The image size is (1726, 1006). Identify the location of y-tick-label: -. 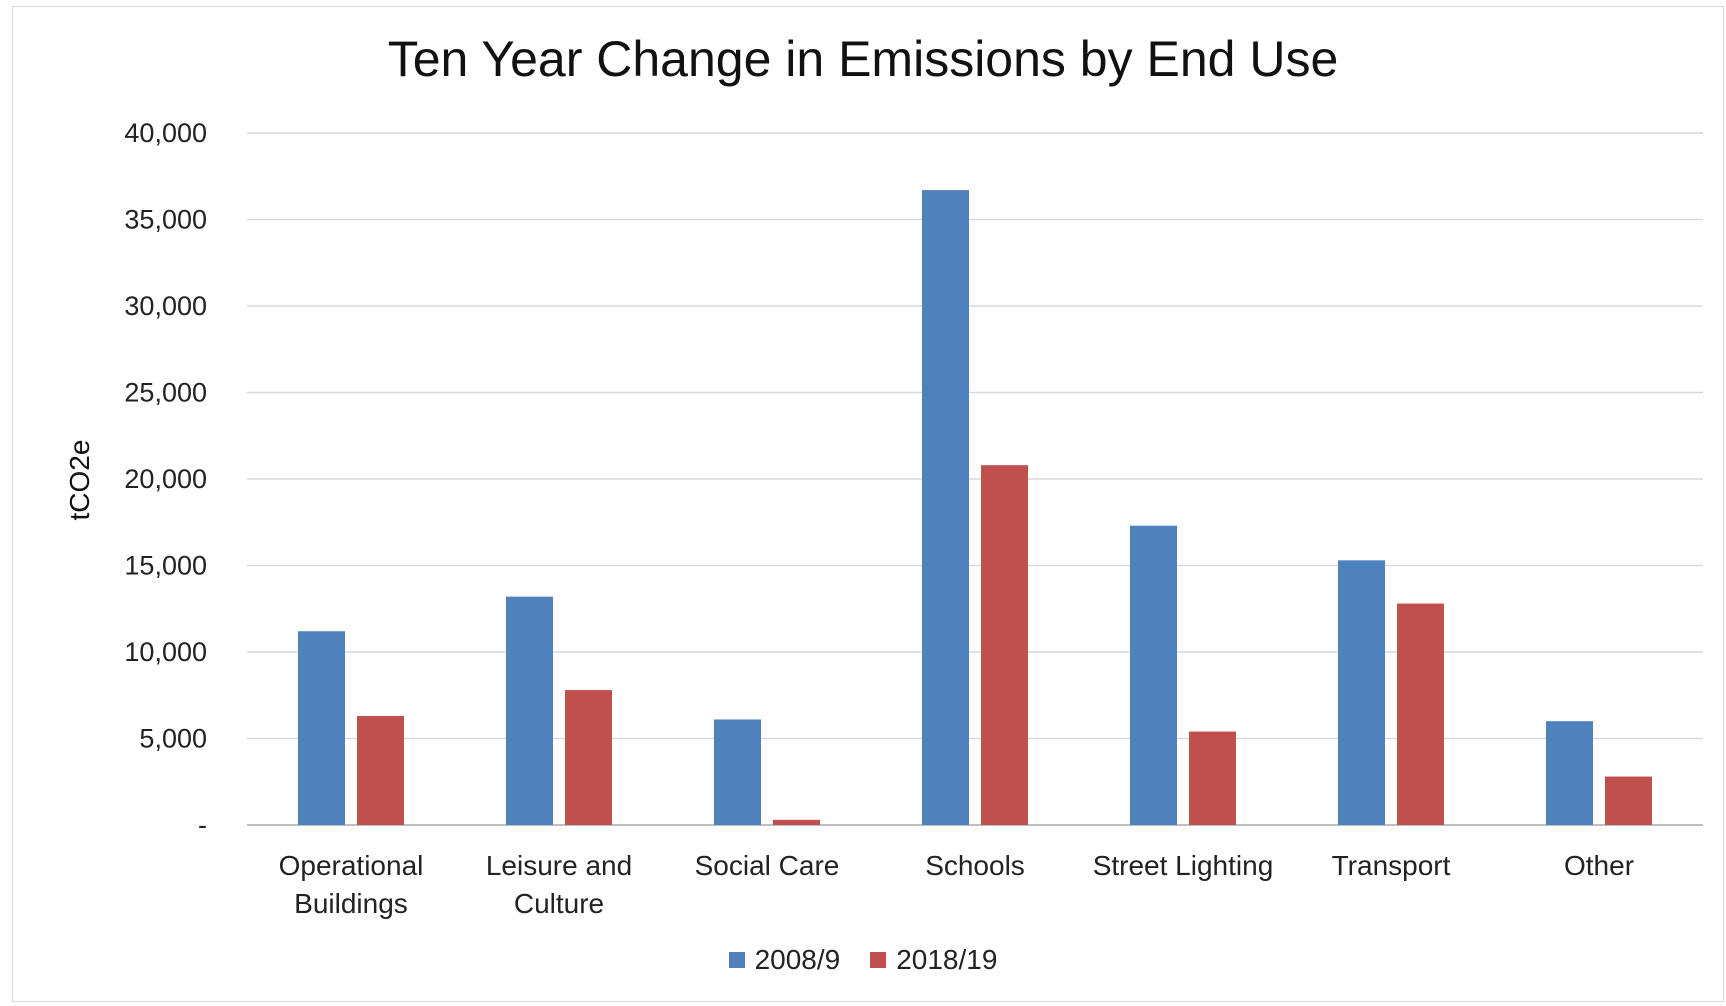
(202, 825).